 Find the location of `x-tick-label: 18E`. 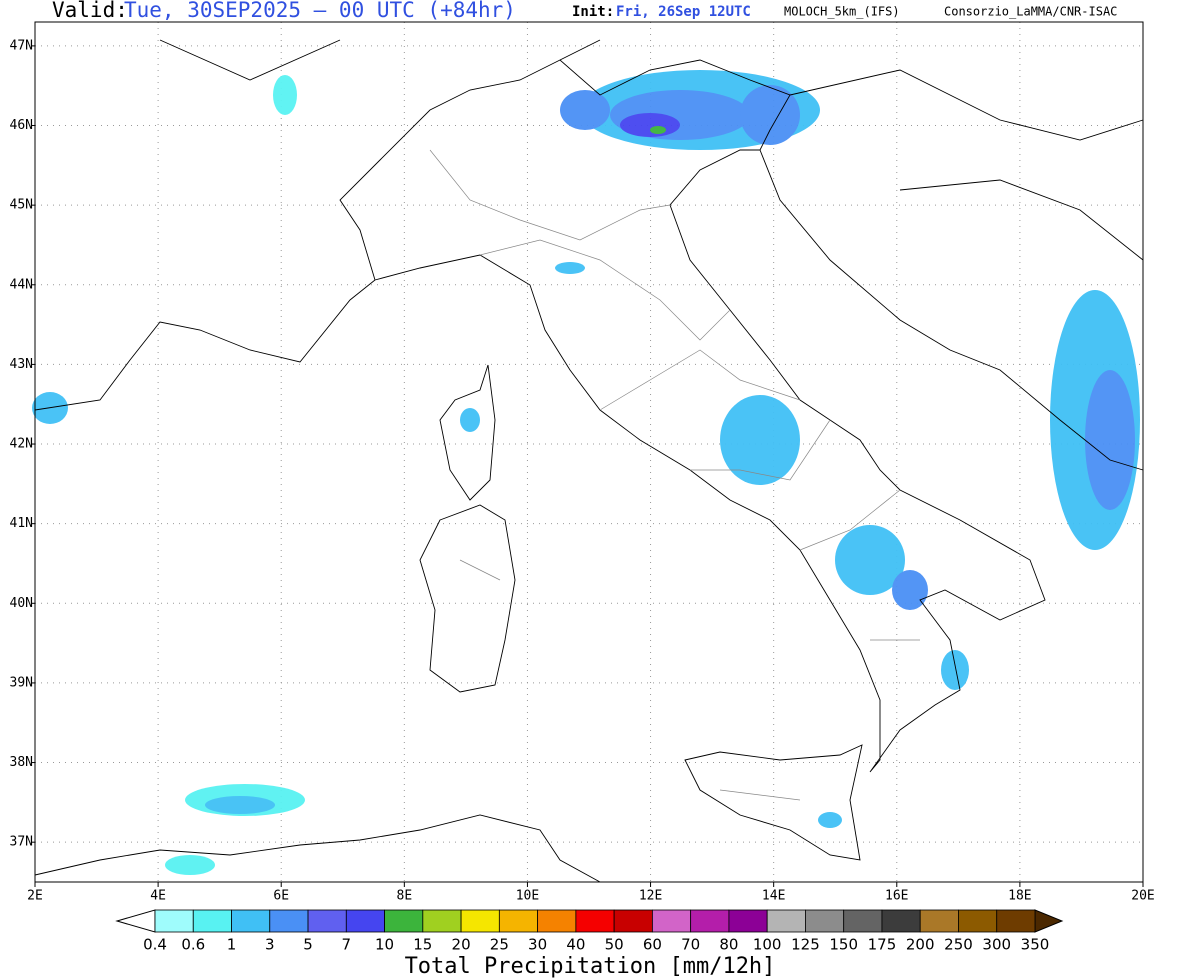

x-tick-label: 18E is located at coordinates (1019, 896).